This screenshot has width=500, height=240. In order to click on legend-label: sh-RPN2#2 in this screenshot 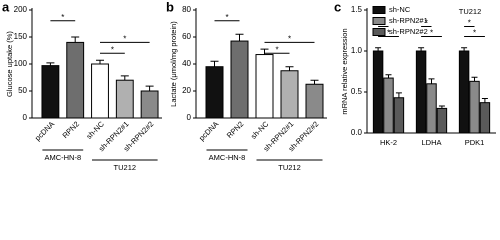, I will do `click(408, 31)`.